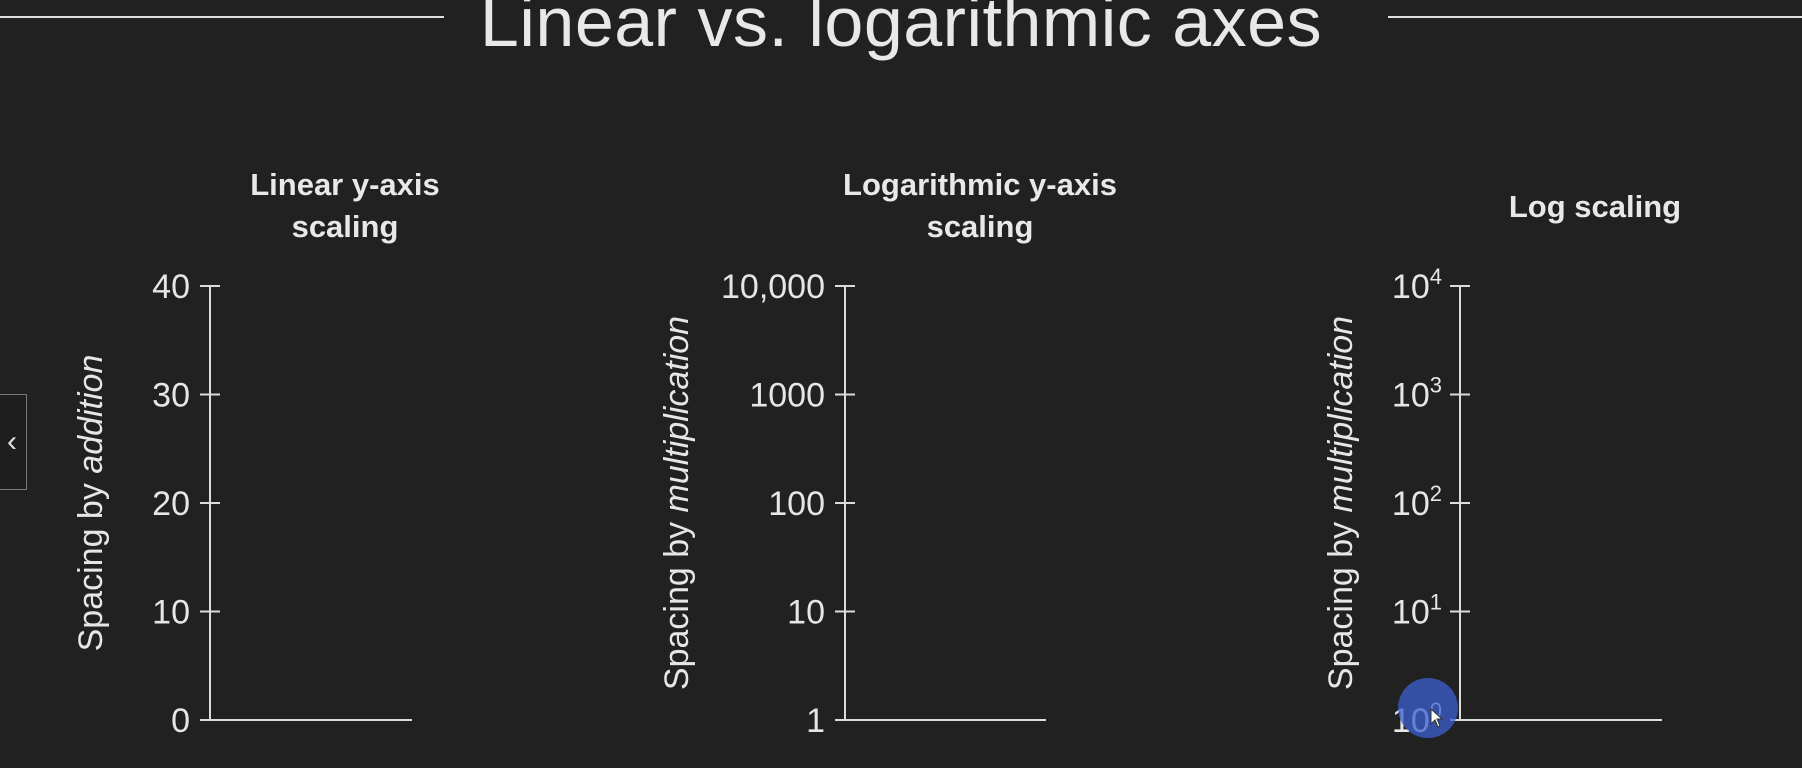 This screenshot has width=1802, height=768. Describe the element at coordinates (1428, 708) in the screenshot. I see `cursor-highlight` at that location.